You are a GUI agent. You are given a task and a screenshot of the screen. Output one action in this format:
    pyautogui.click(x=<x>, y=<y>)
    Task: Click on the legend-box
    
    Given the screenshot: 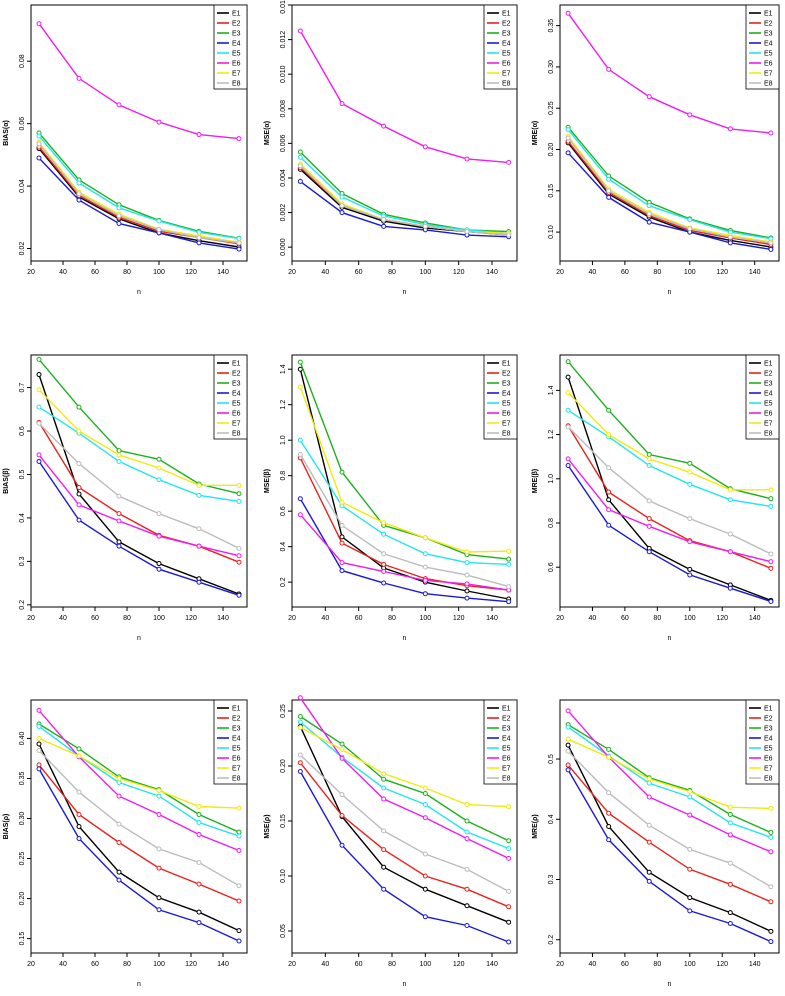 What is the action you would take?
    pyautogui.click(x=500, y=397)
    